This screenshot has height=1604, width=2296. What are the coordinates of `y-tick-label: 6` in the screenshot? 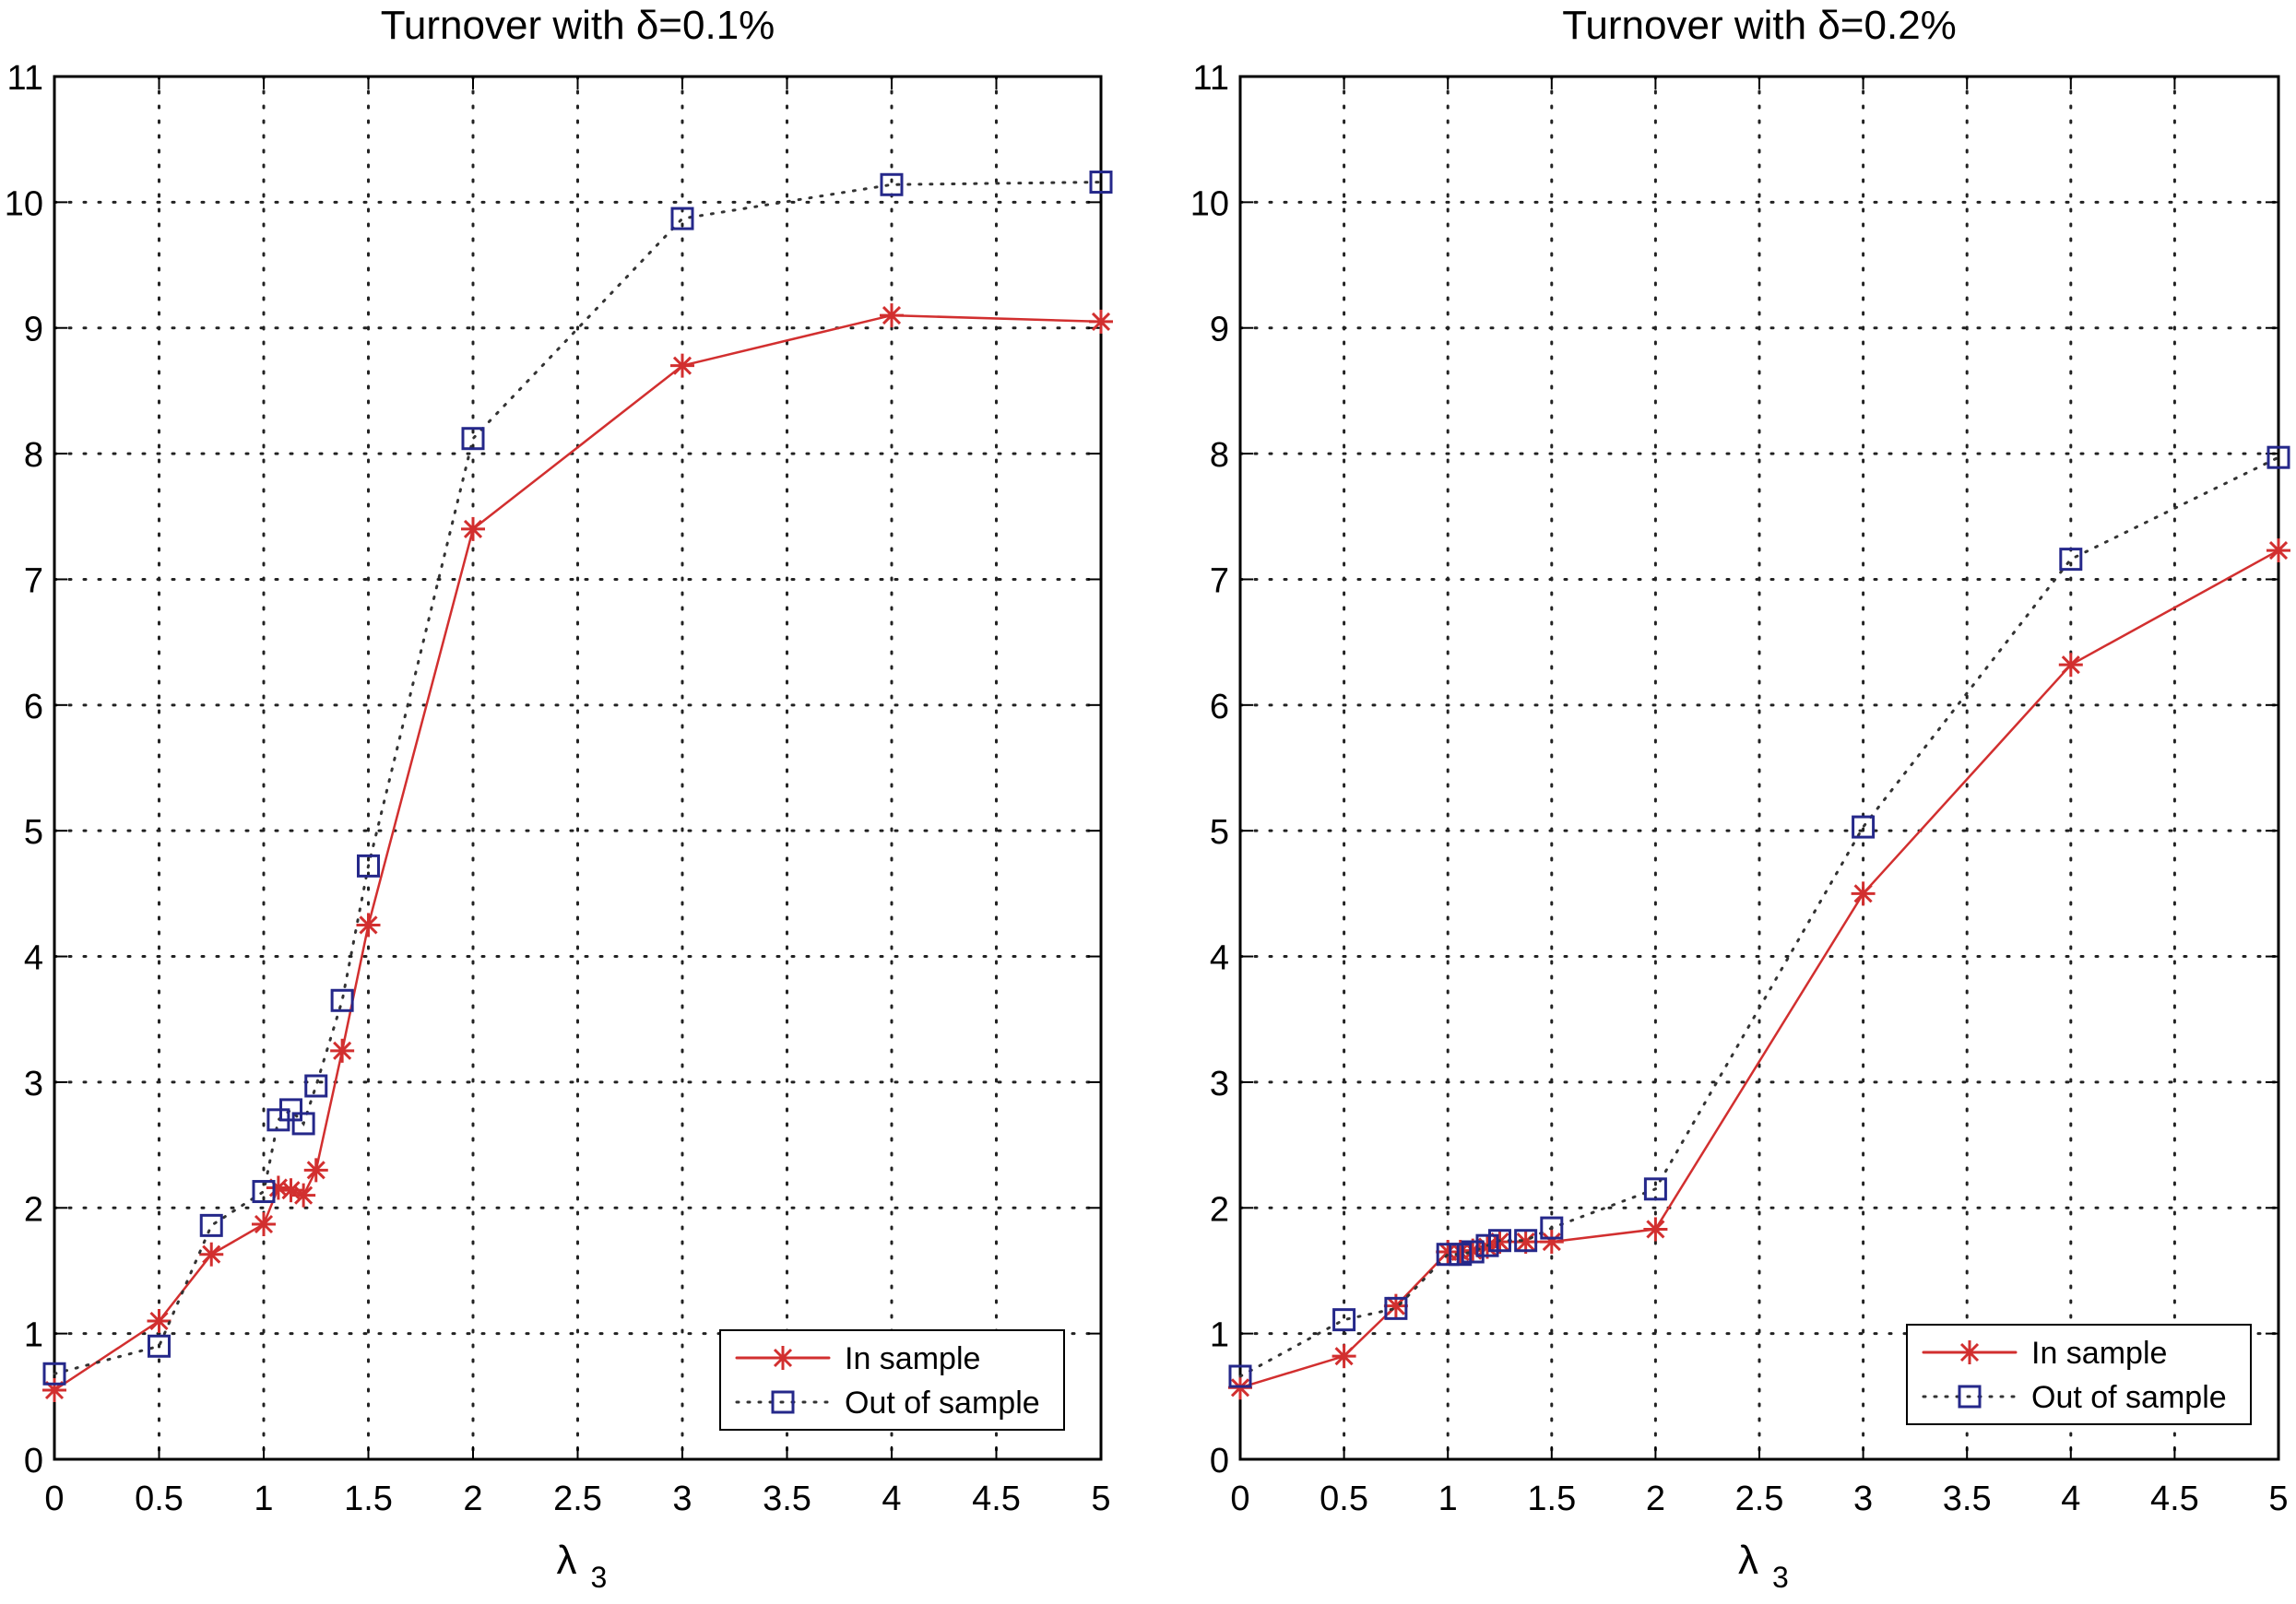 It's located at (1219, 707).